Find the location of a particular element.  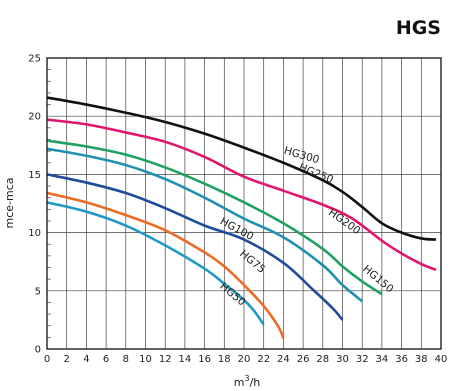

x-tick-label: 34 is located at coordinates (382, 359).